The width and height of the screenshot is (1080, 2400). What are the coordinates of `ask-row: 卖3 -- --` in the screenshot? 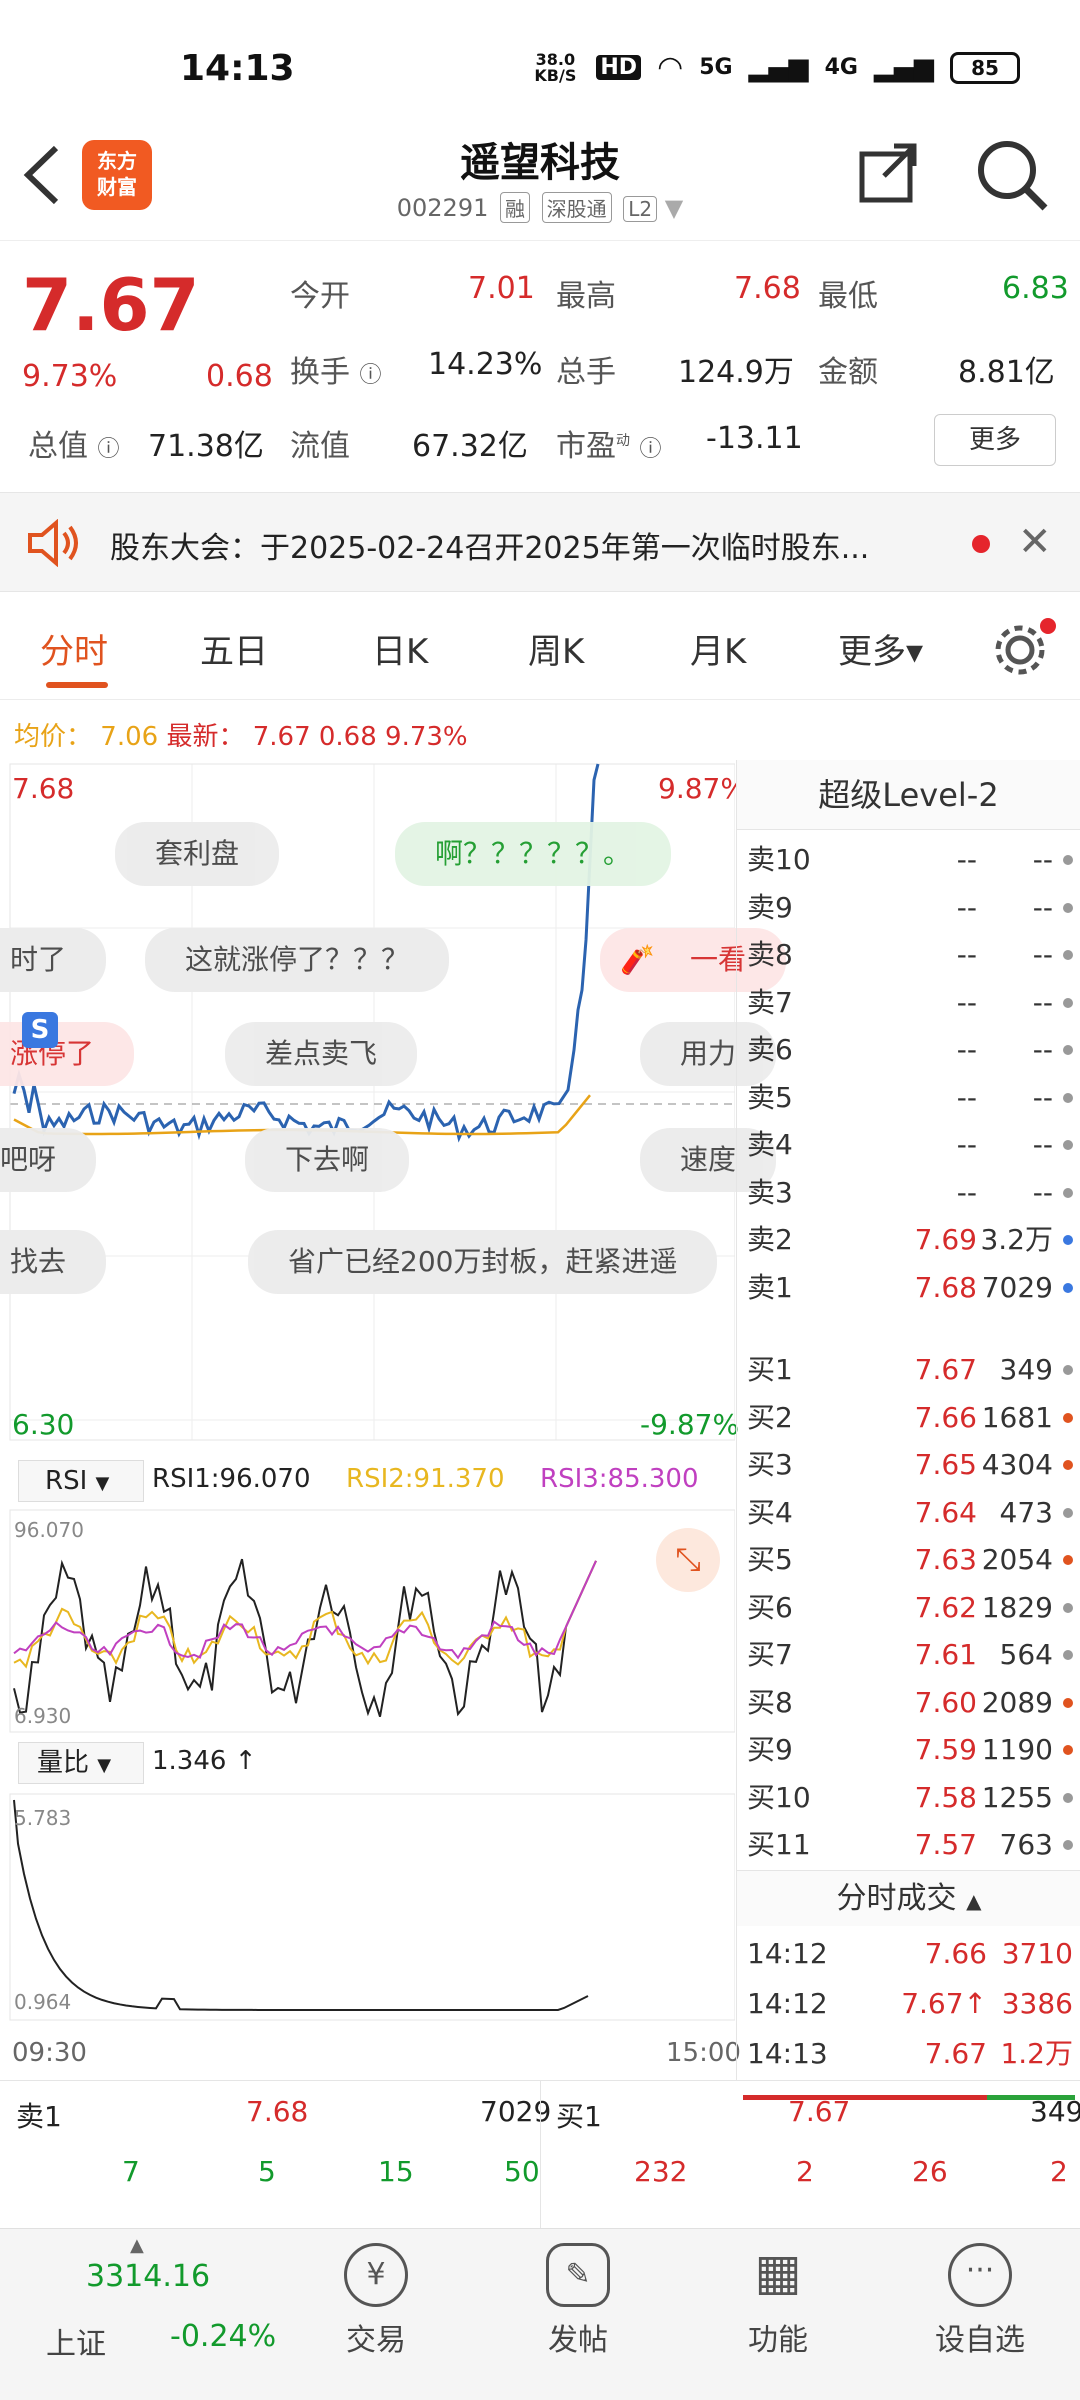 It's located at (908, 1193).